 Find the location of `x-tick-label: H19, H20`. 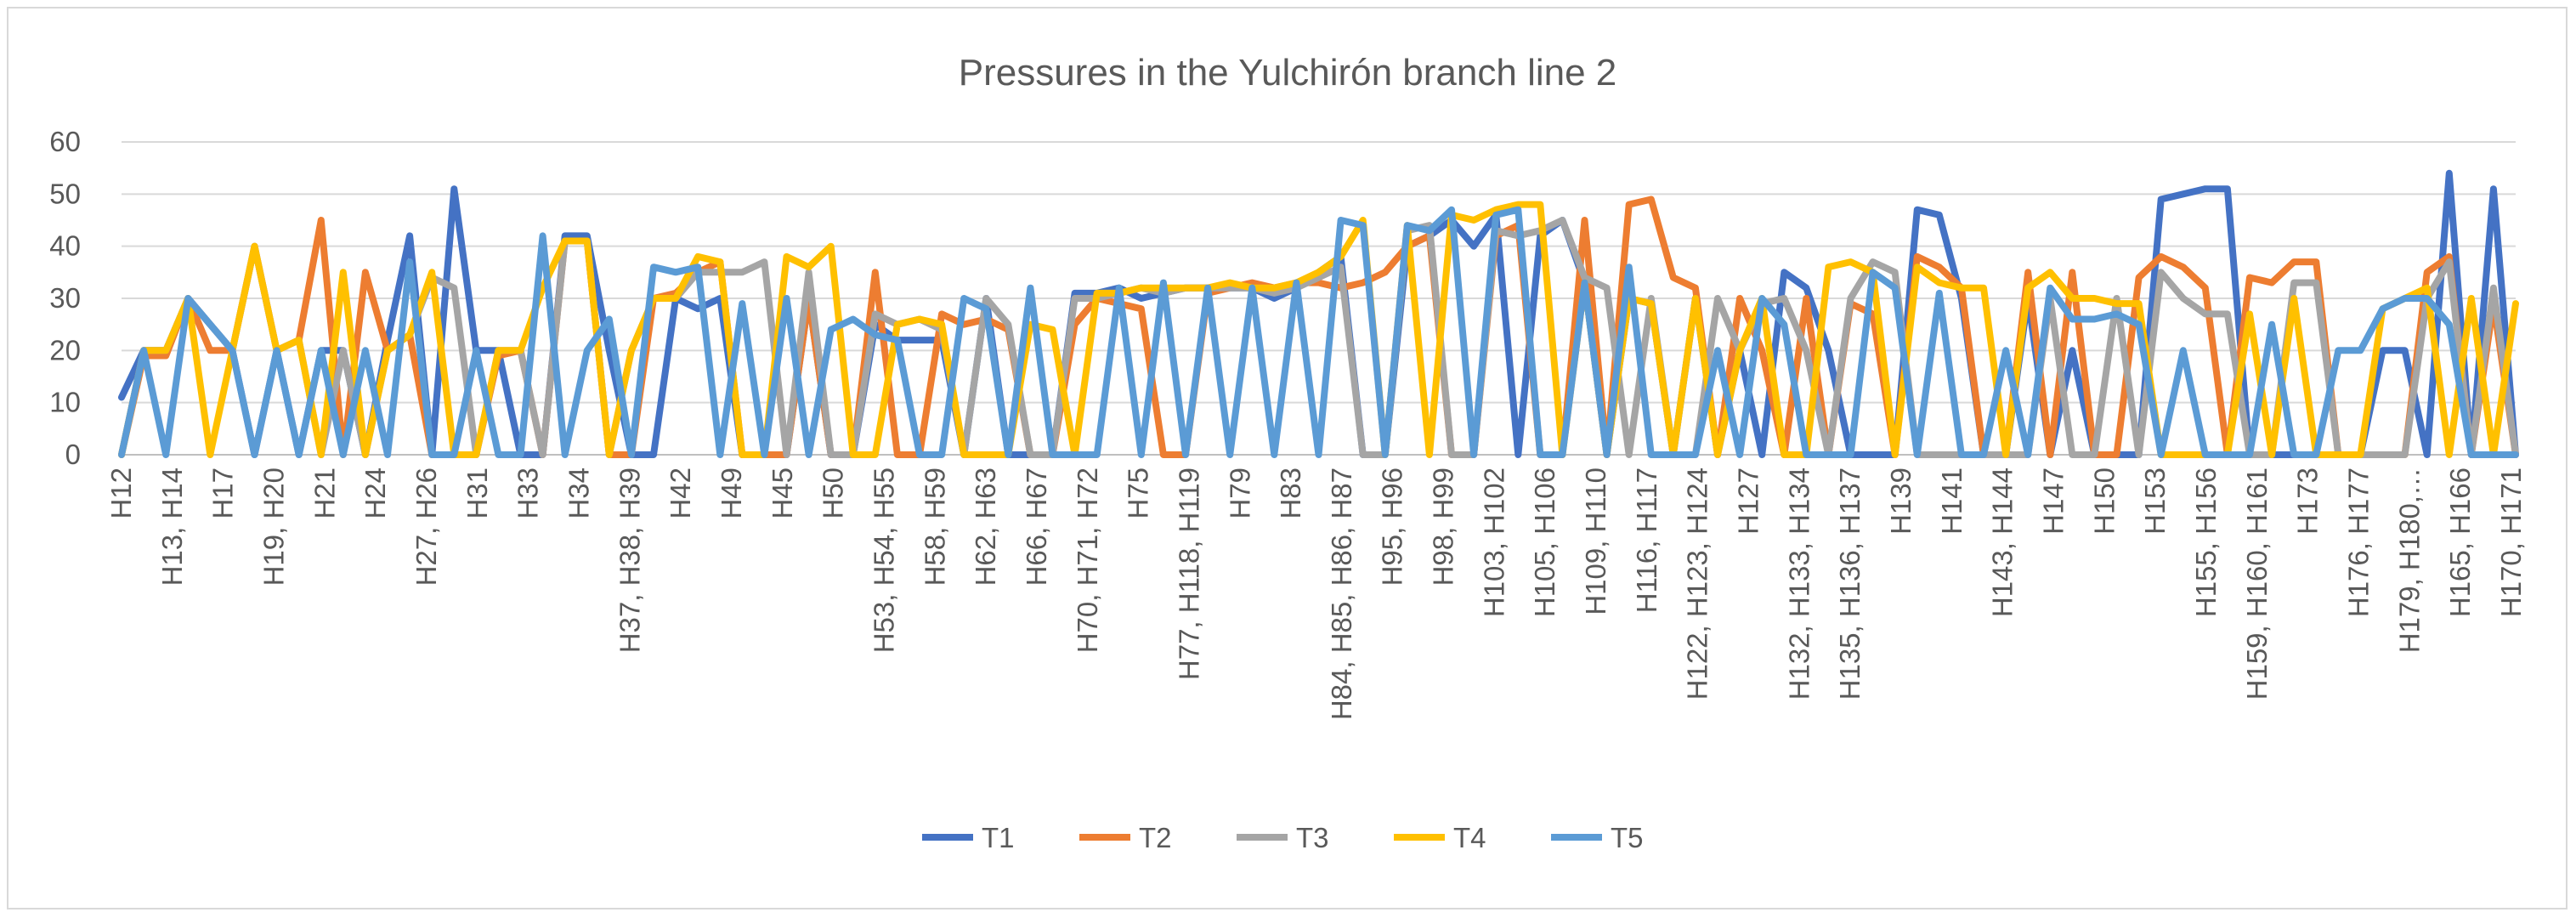

x-tick-label: H19, H20 is located at coordinates (273, 527).